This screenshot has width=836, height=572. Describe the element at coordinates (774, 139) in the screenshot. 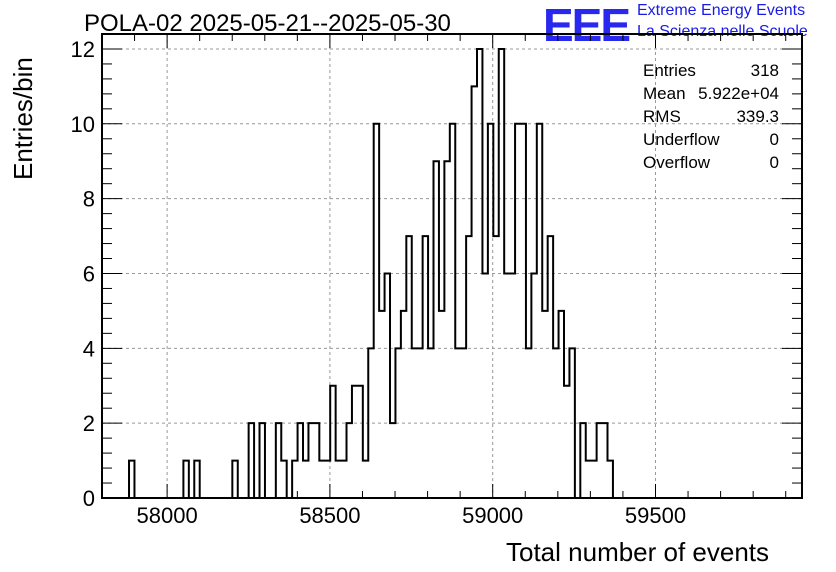

I see `stat-underflow-value: 0` at that location.